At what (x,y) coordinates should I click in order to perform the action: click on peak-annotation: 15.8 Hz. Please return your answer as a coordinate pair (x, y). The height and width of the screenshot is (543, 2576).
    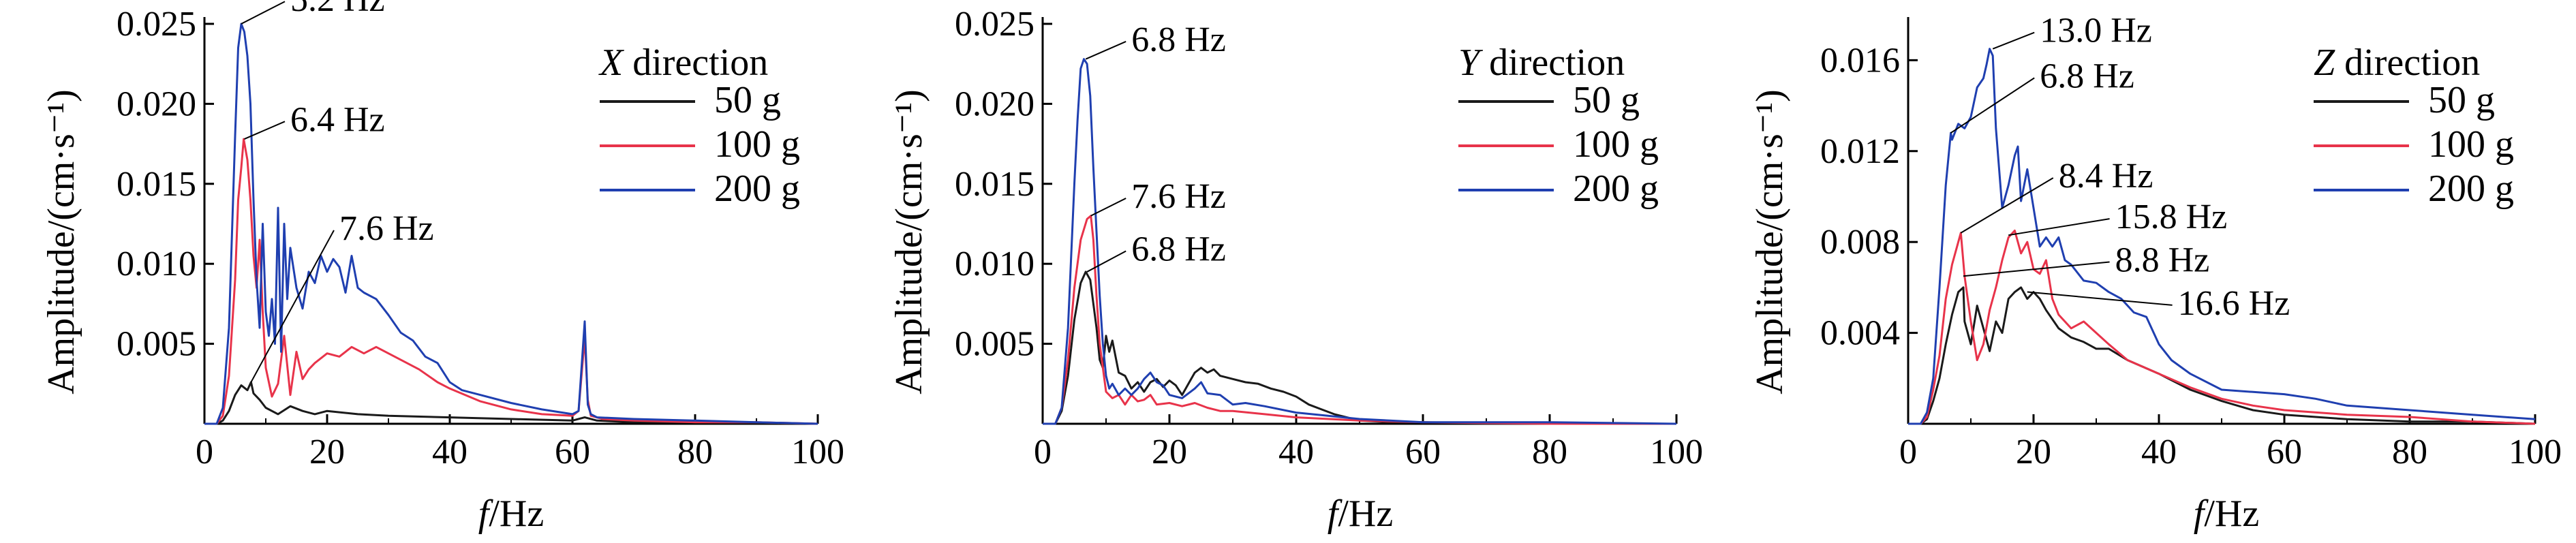
    Looking at the image, I should click on (2171, 217).